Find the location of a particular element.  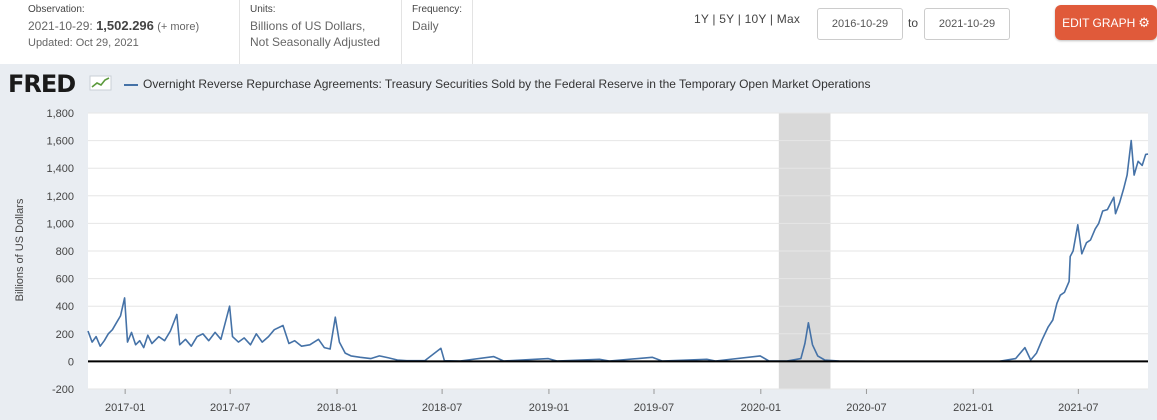

y-tick-label: 1,000 is located at coordinates (60, 224).